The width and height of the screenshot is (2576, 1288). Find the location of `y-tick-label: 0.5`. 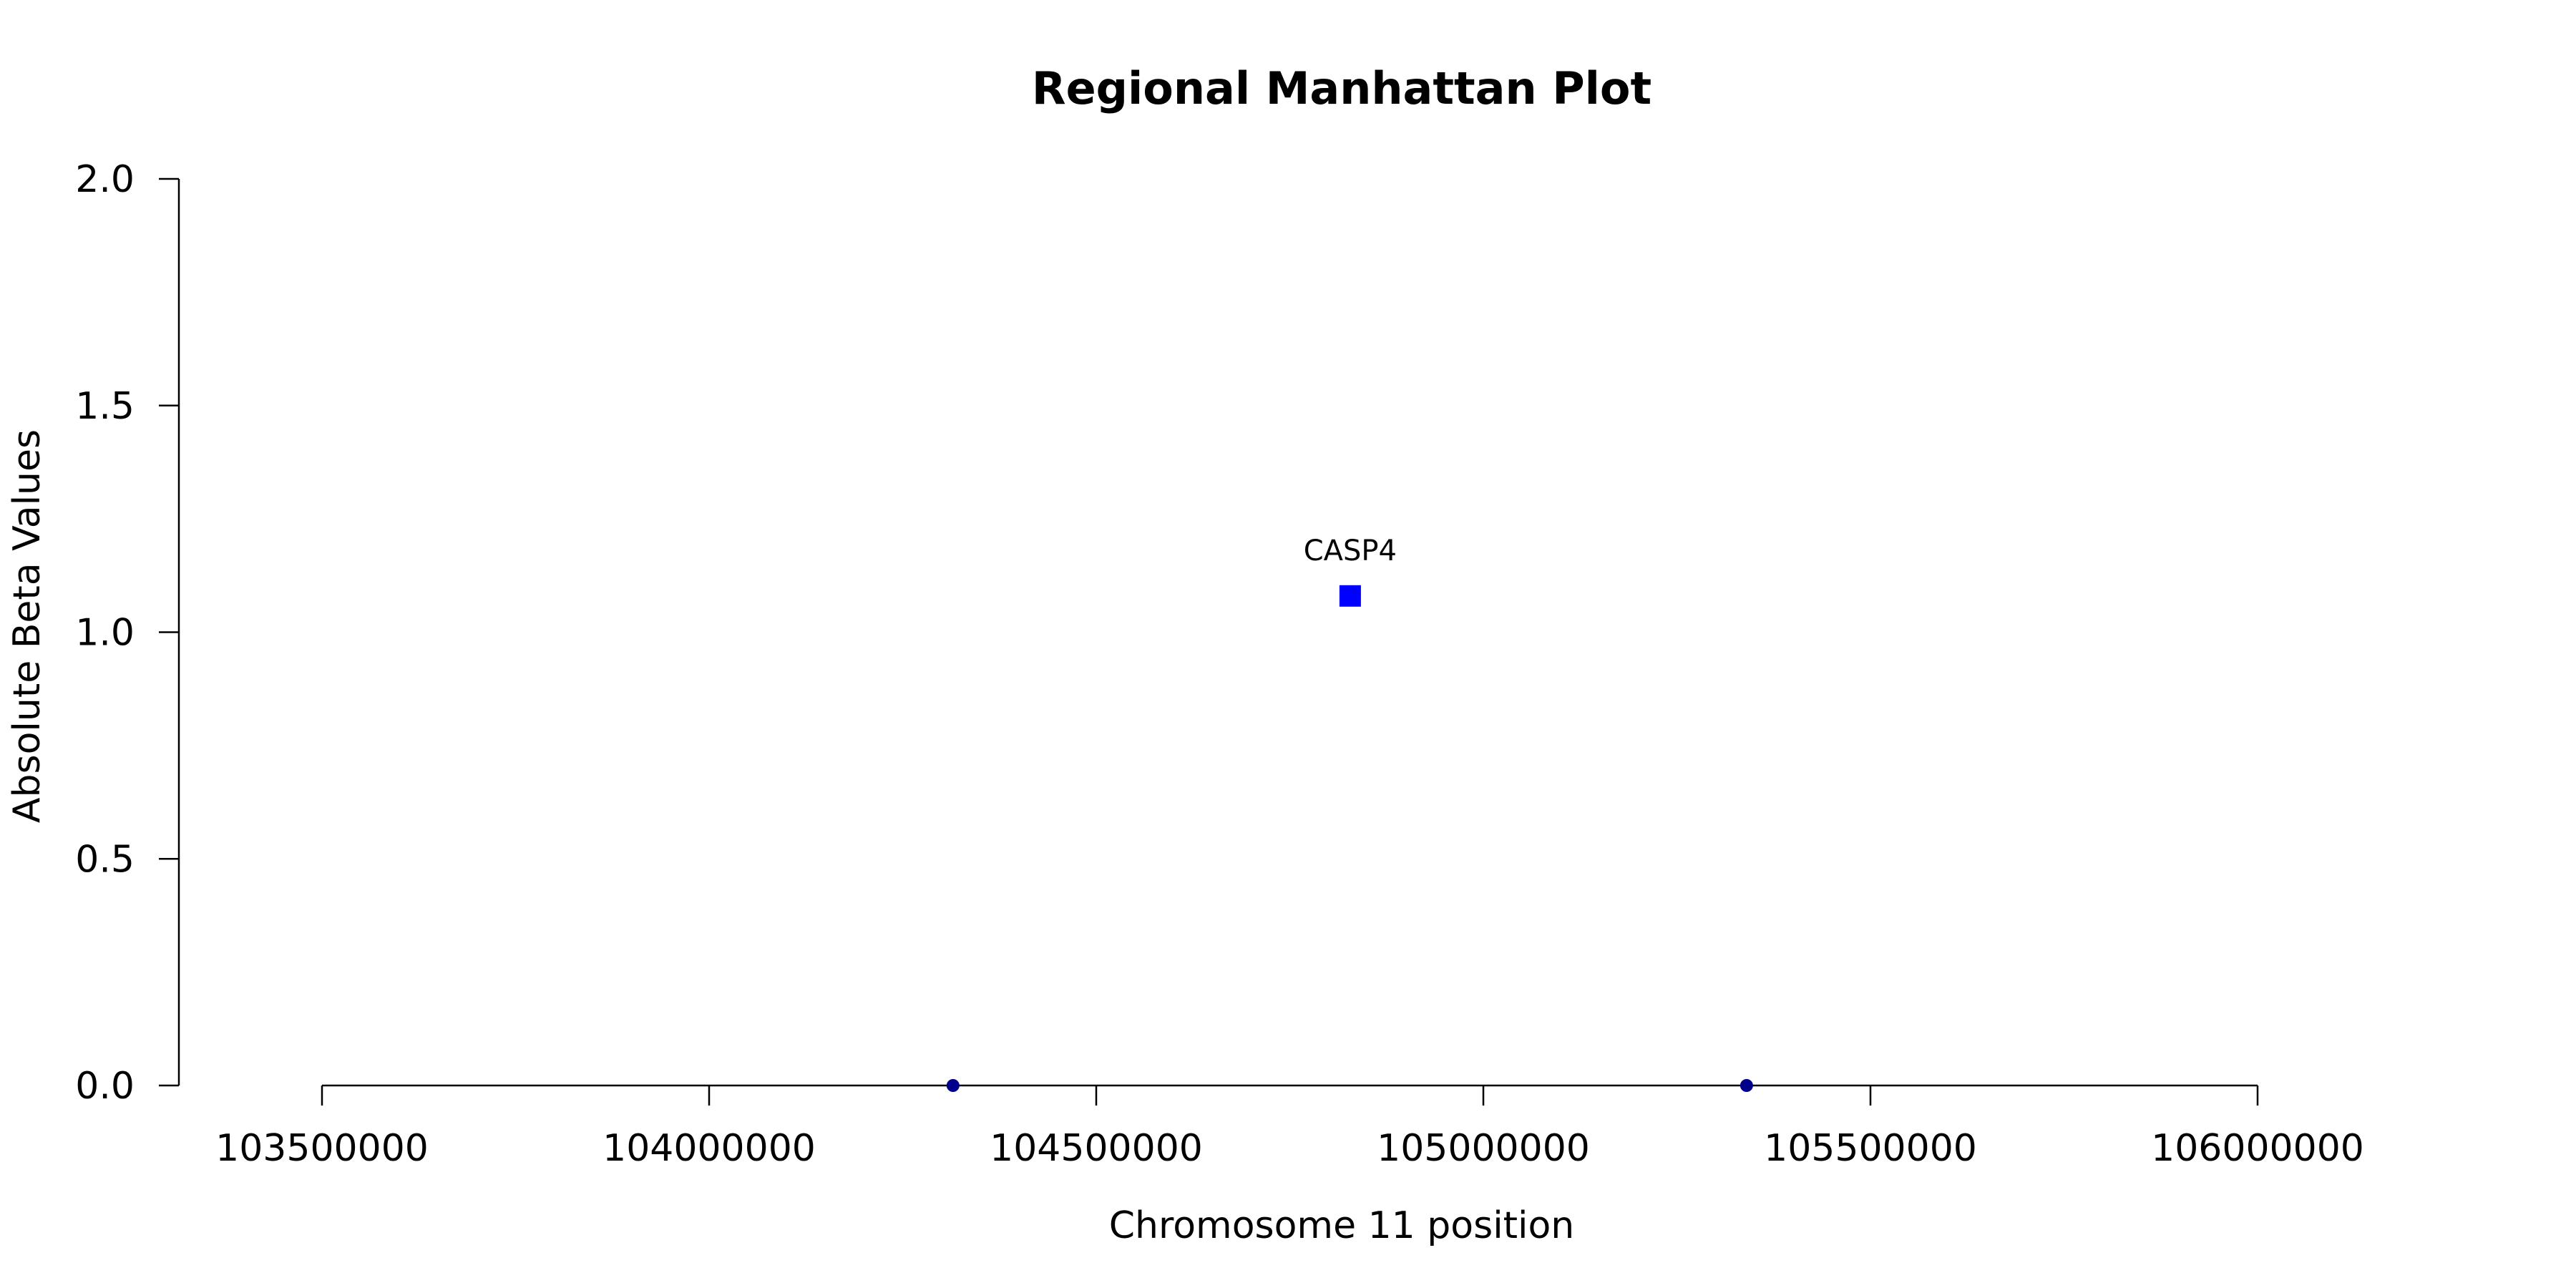

y-tick-label: 0.5 is located at coordinates (105, 859).